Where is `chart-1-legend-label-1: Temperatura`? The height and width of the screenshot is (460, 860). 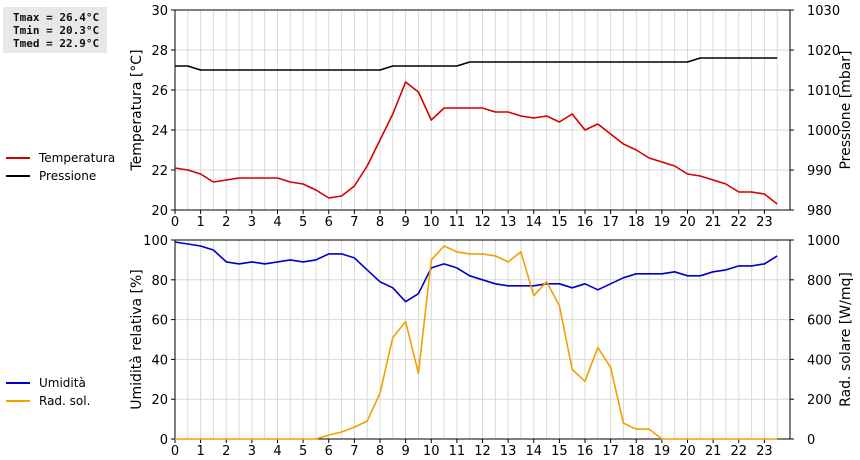
chart-1-legend-label-1: Temperatura is located at coordinates (76, 158).